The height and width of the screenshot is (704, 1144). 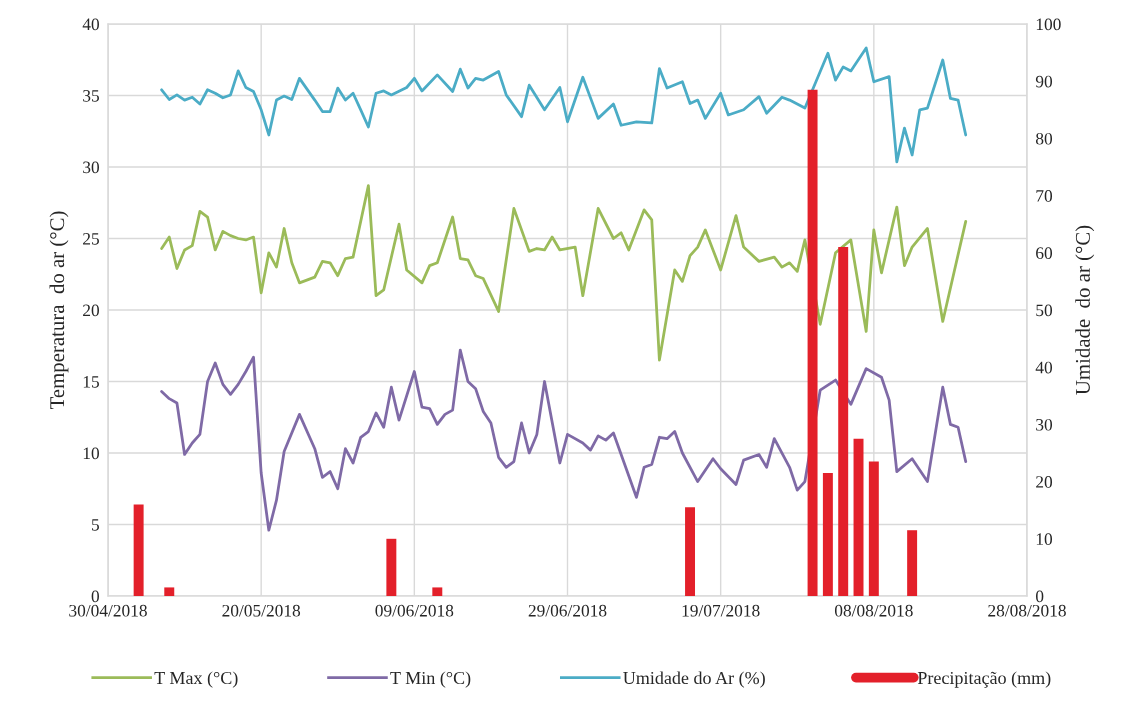 I want to click on legend-label: Precipitação (mm), so click(x=984, y=679).